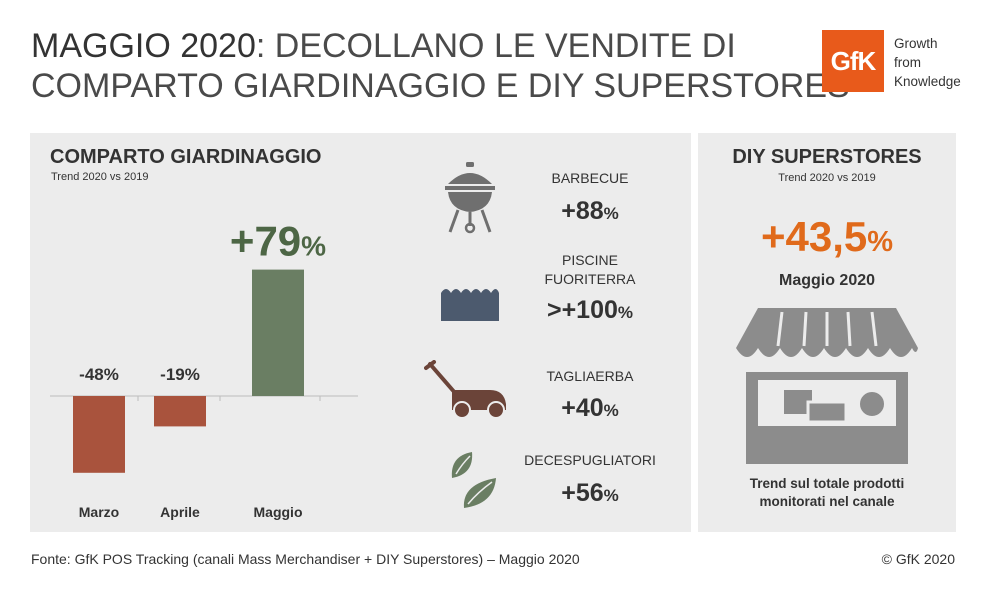 The image size is (995, 599). Describe the element at coordinates (180, 411) in the screenshot. I see `chart-bar-aprile` at that location.